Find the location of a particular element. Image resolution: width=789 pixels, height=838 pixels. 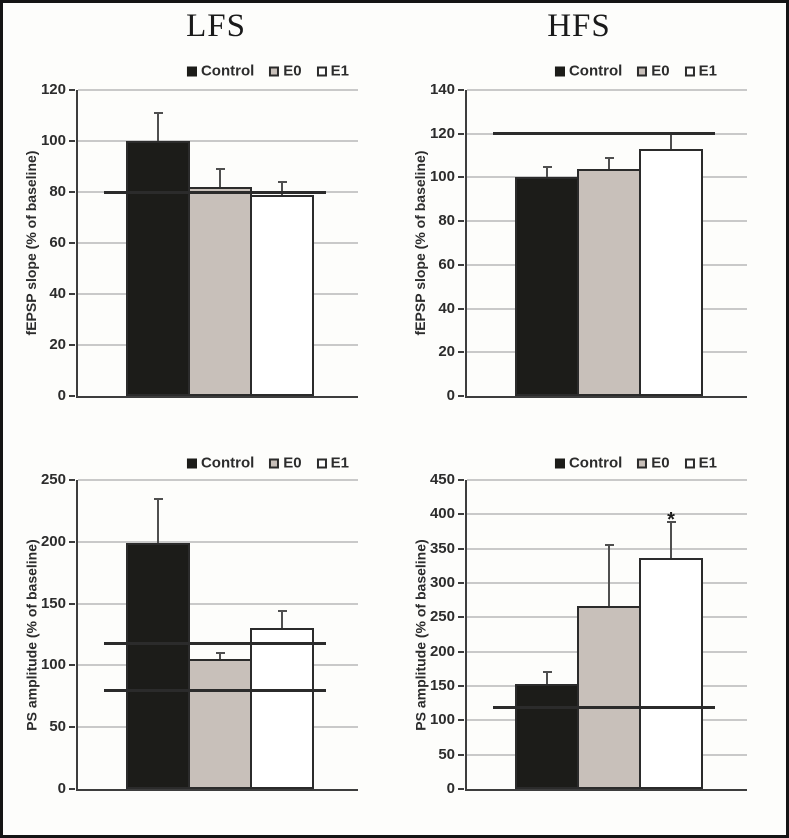

significance-asterisk: * is located at coordinates (671, 520).